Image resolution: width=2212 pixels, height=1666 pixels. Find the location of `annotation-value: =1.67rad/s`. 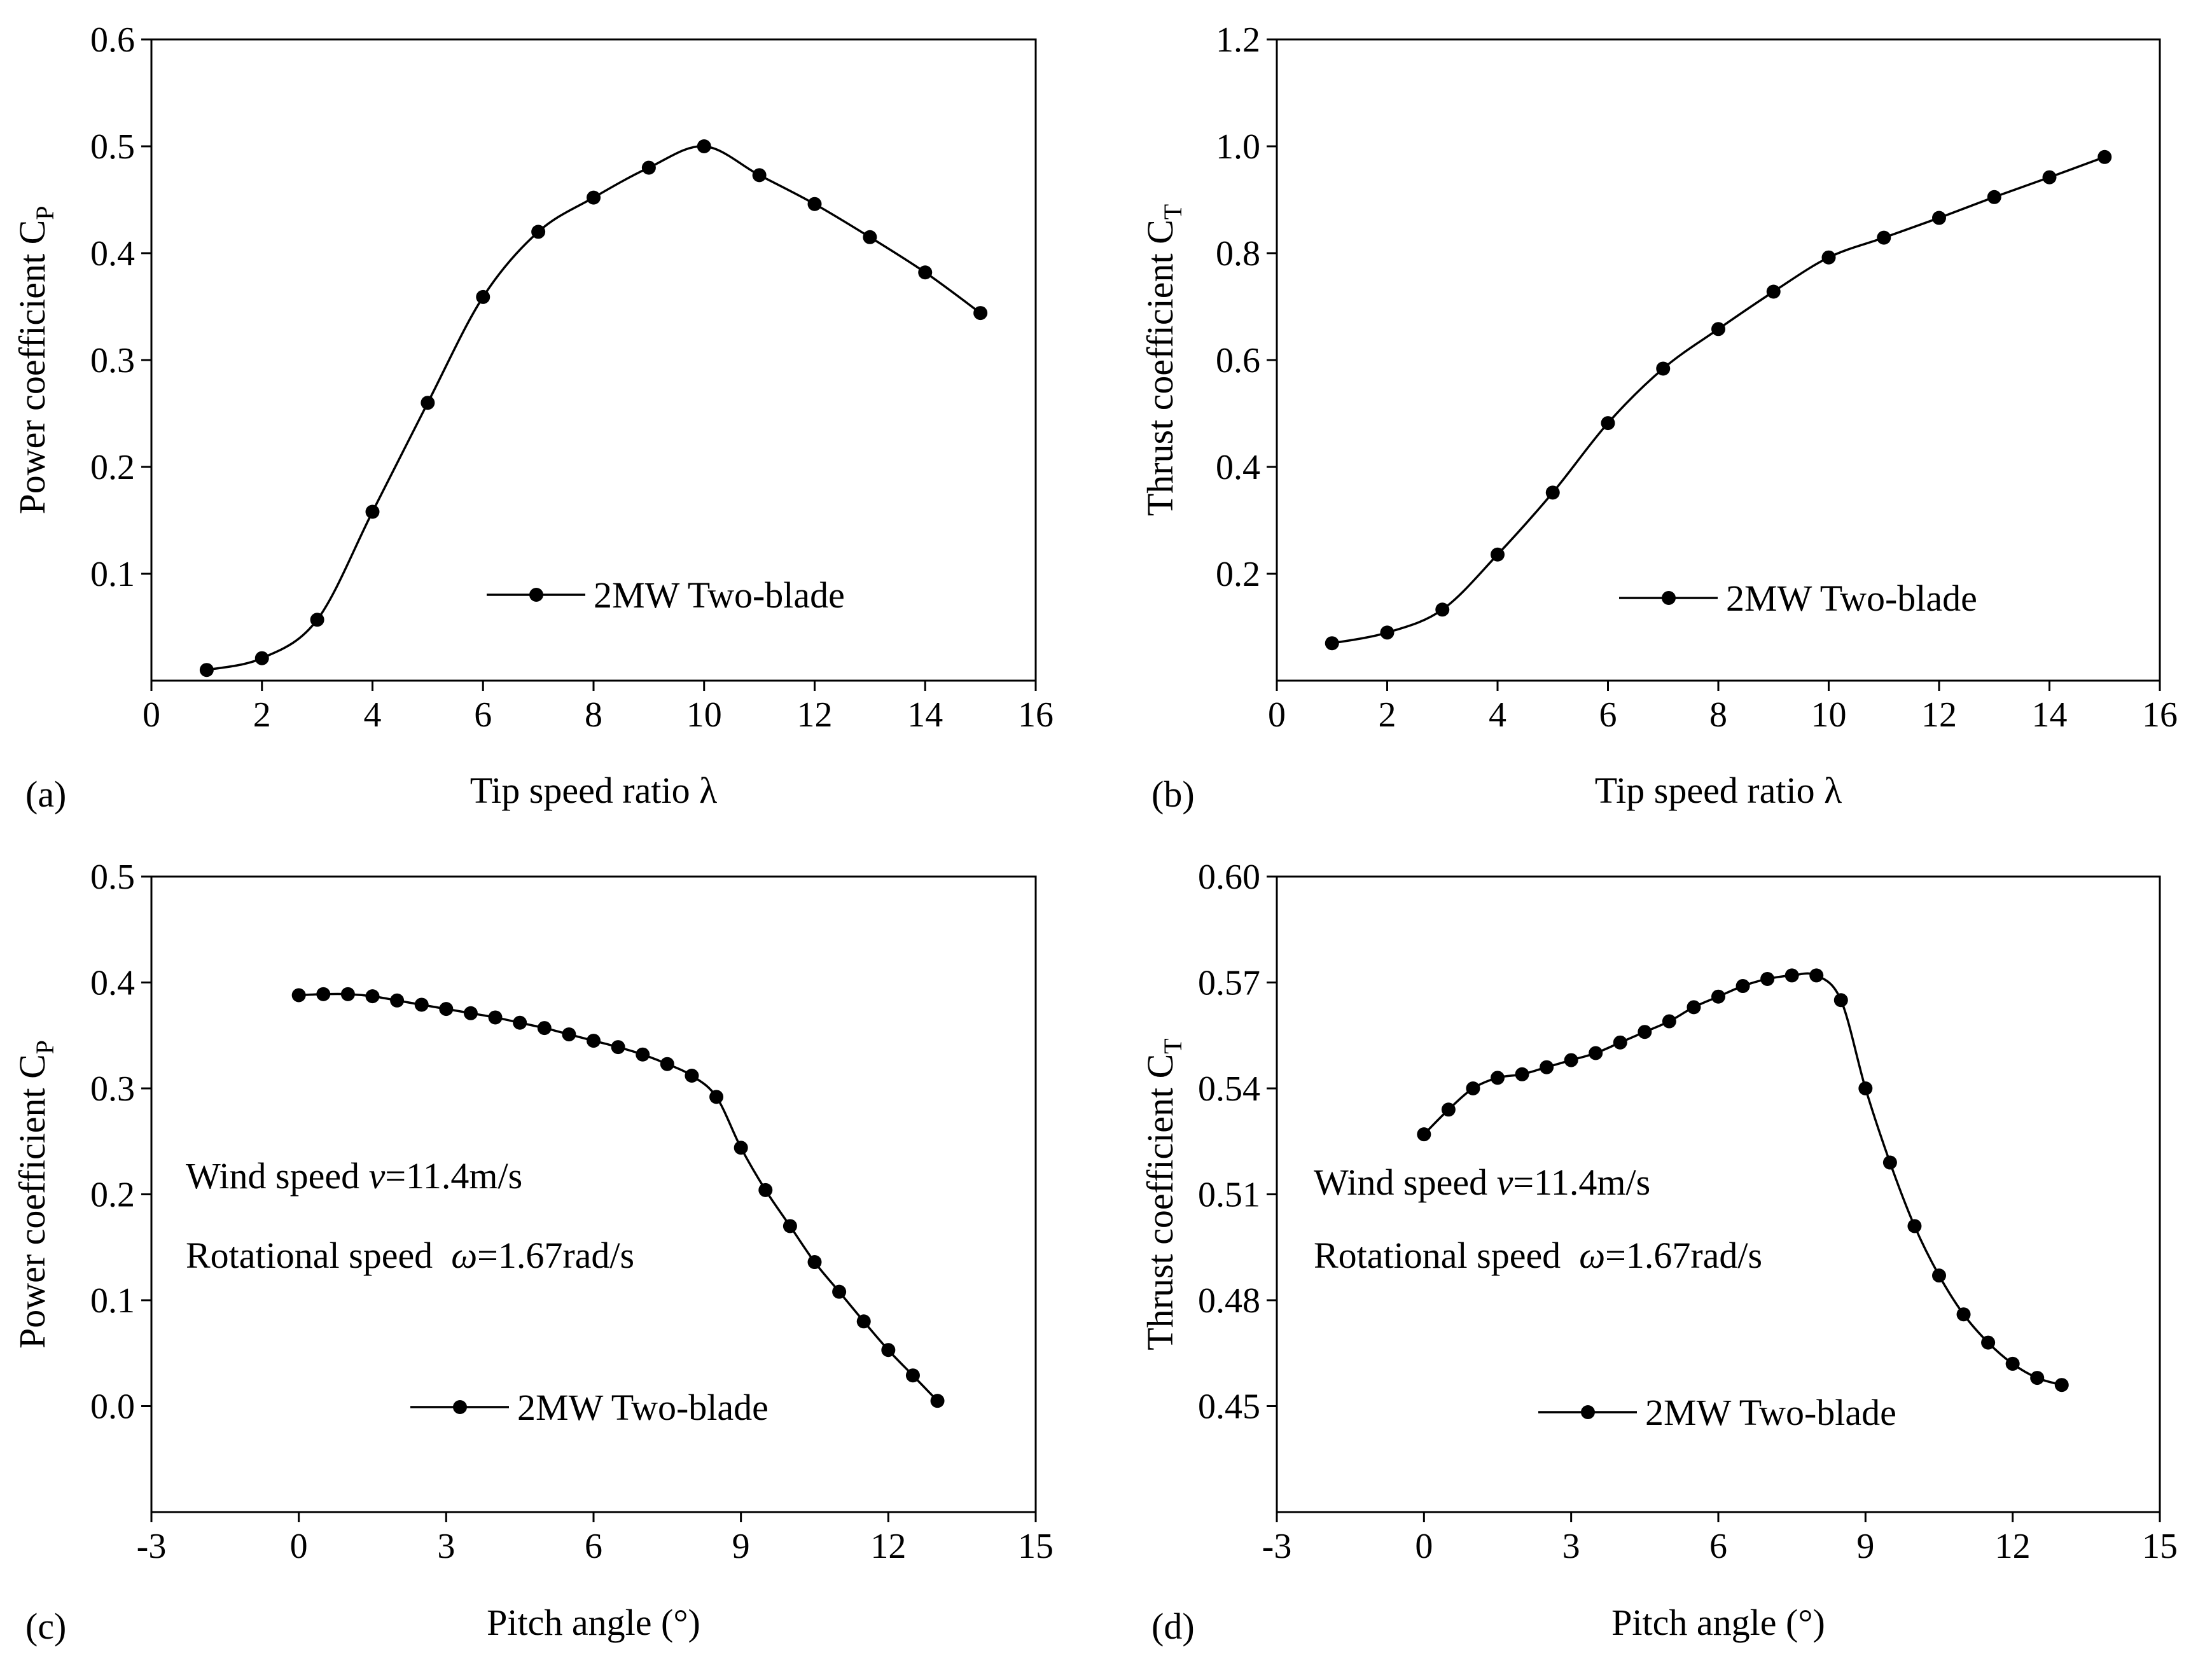

annotation-value: =1.67rad/s is located at coordinates (1684, 1256).